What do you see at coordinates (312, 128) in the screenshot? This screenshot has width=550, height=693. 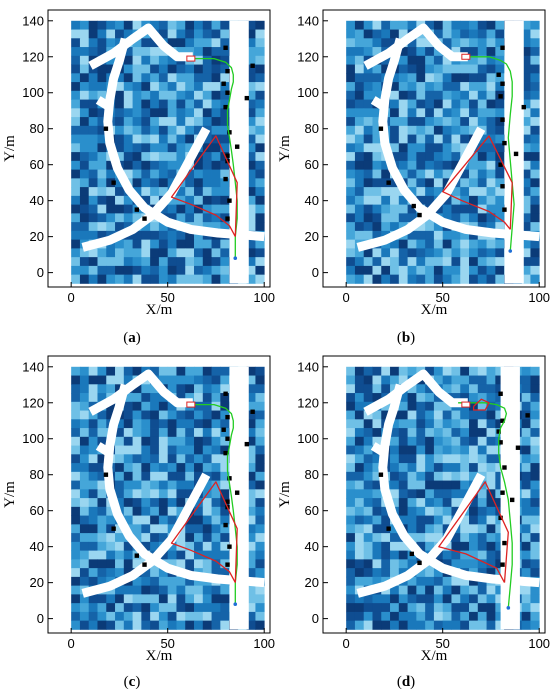 I see `y-tick-label: 80` at bounding box center [312, 128].